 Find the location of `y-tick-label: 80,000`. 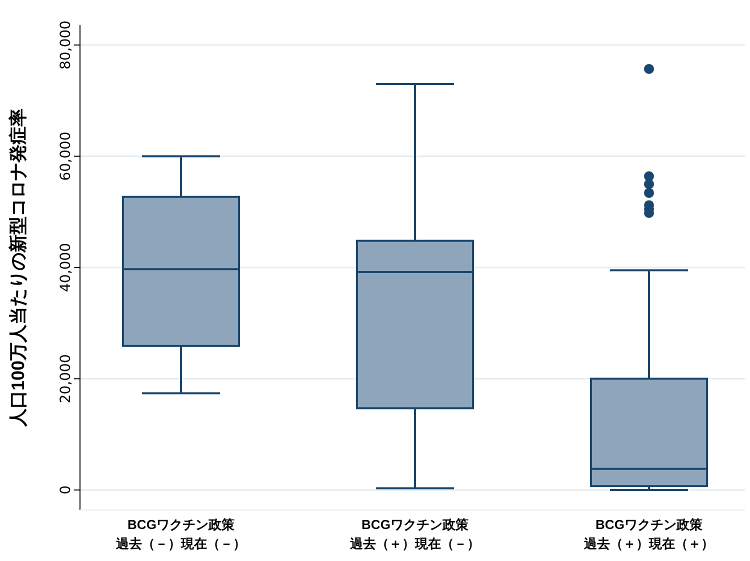

y-tick-label: 80,000 is located at coordinates (66, 45).